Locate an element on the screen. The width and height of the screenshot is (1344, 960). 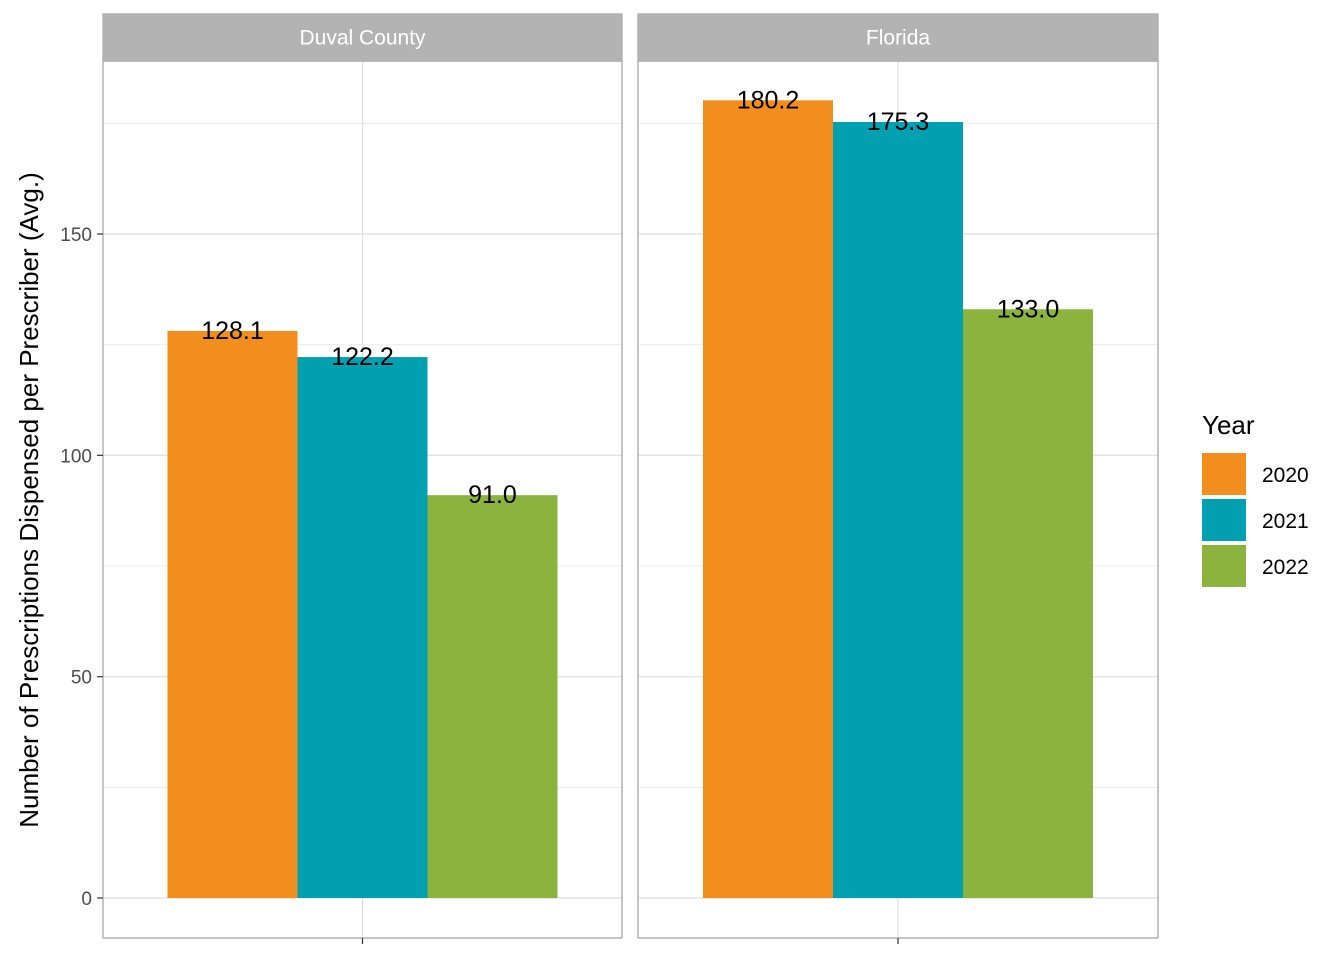
legend-key-2021 is located at coordinates (1224, 520).